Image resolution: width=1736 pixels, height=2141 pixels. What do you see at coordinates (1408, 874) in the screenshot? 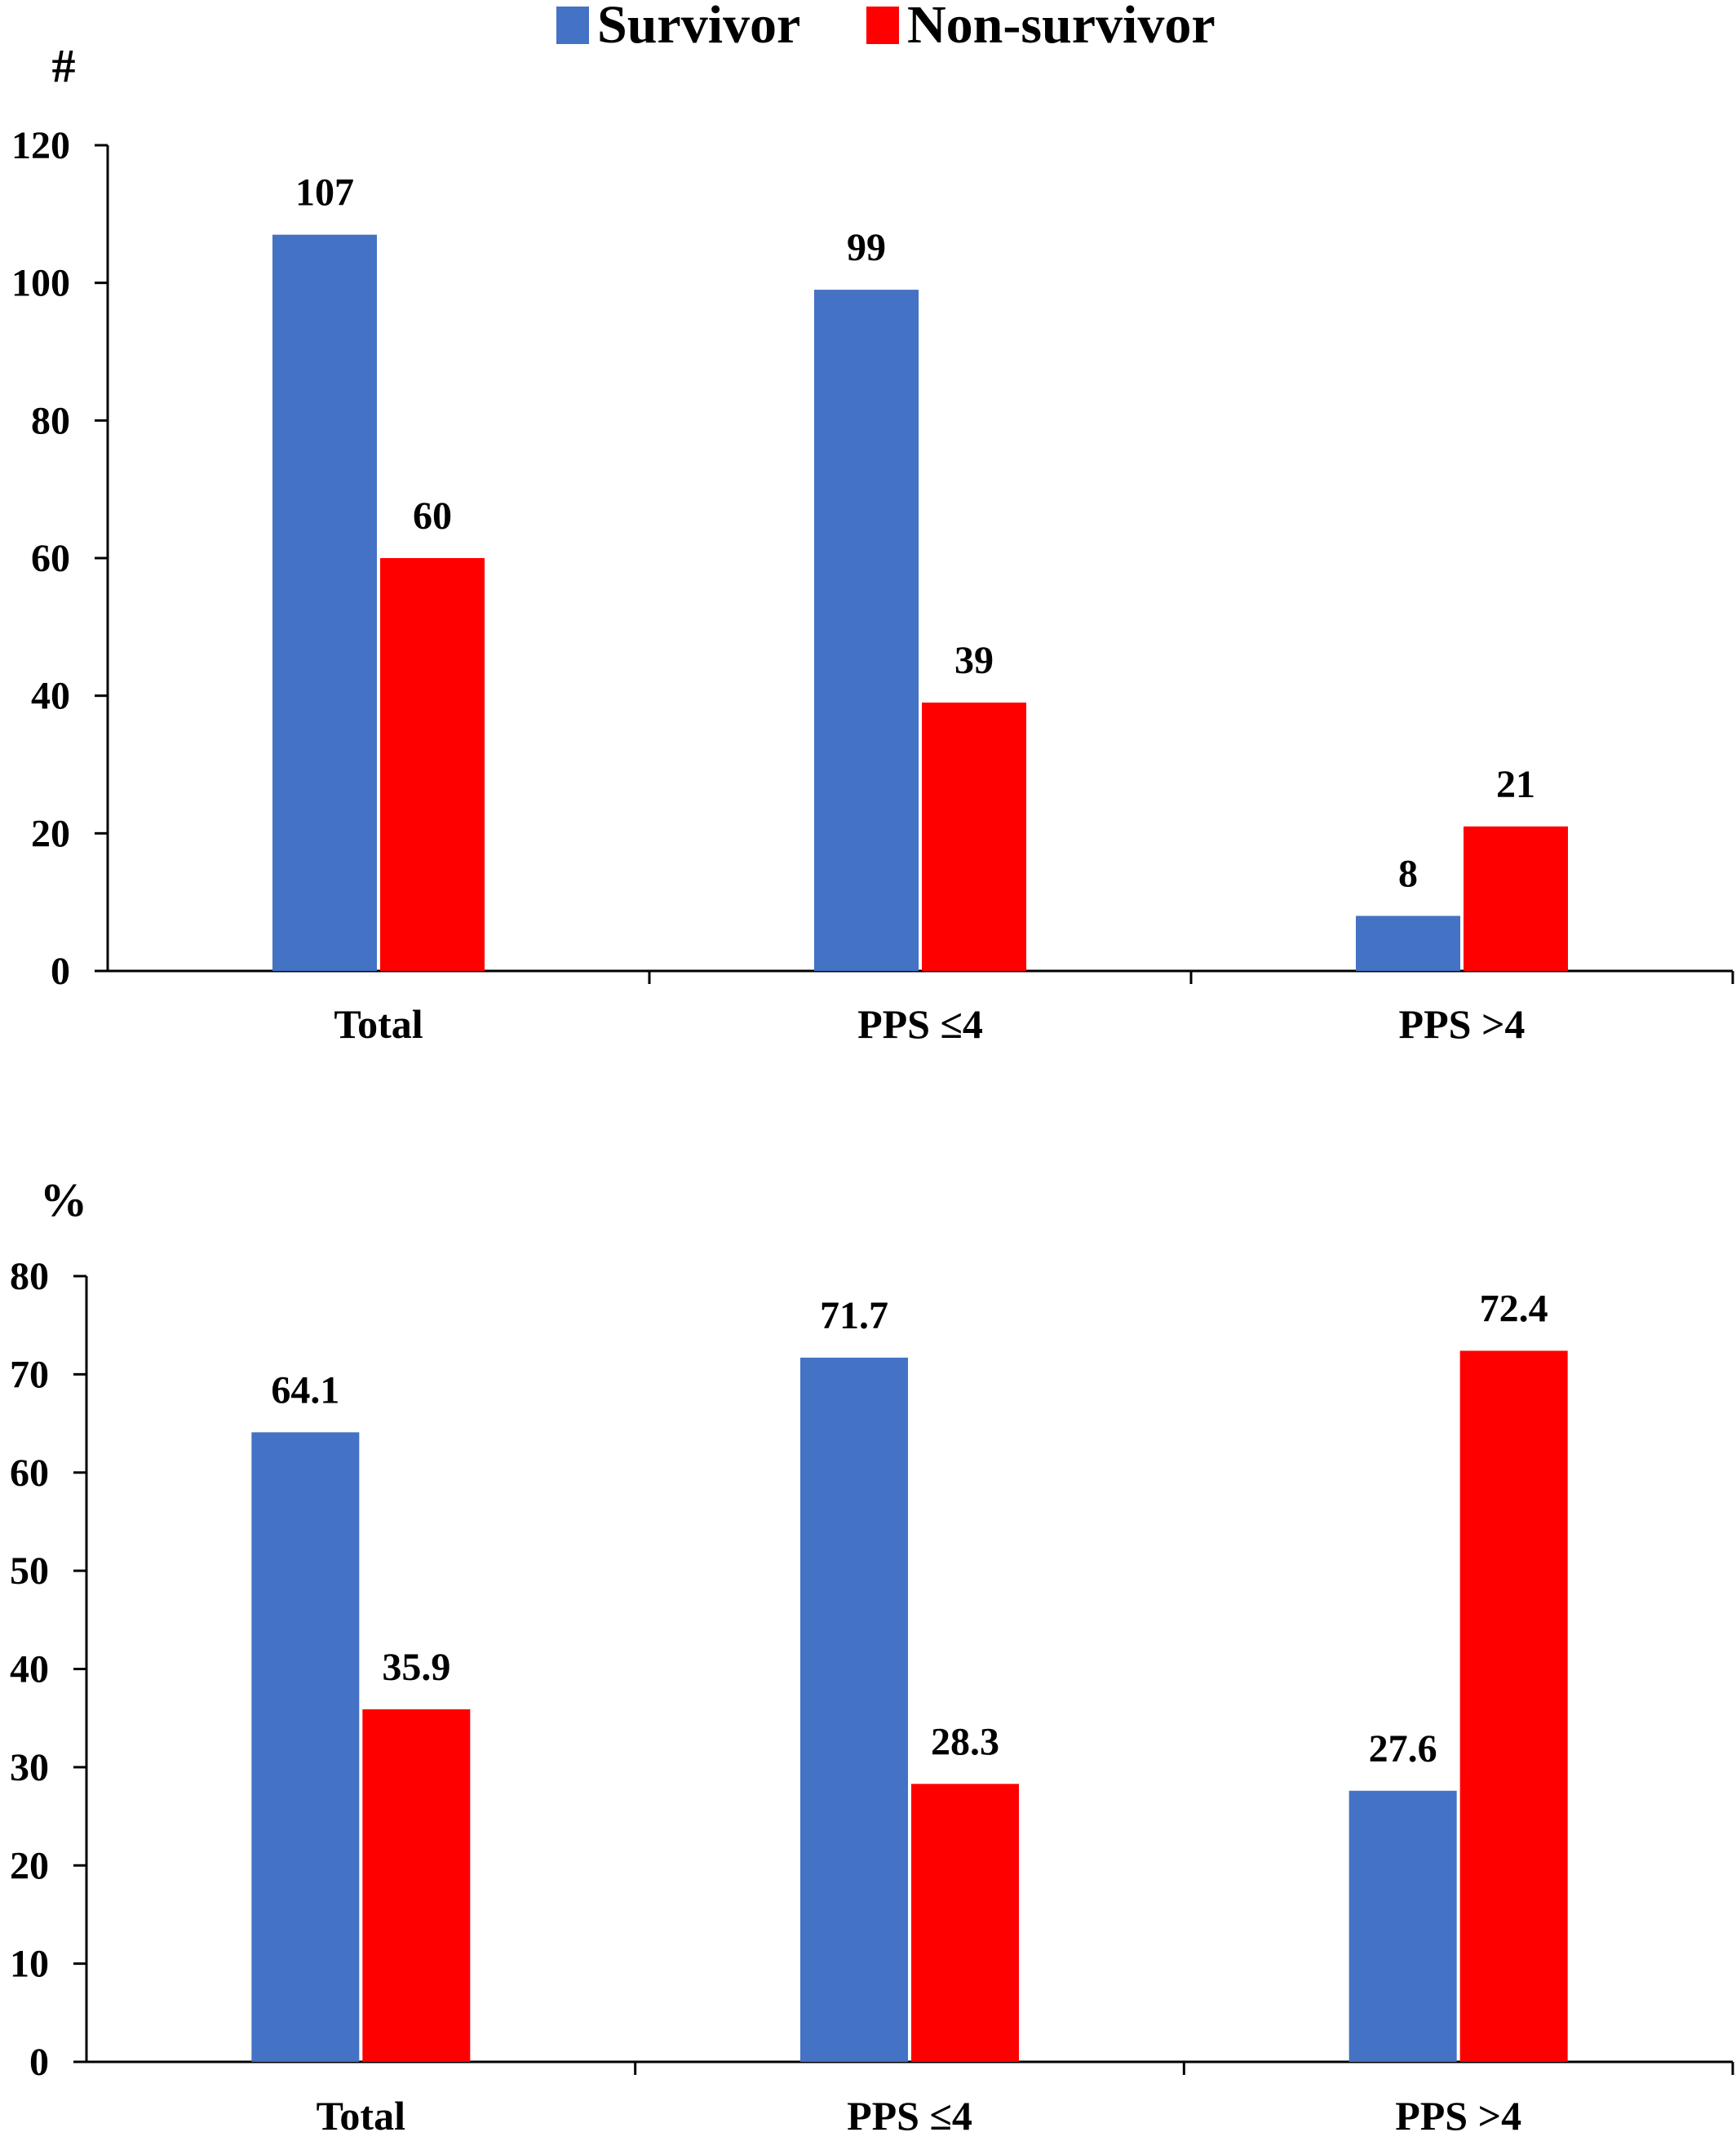
I see `data-label-survivor-pps-4: 8` at bounding box center [1408, 874].